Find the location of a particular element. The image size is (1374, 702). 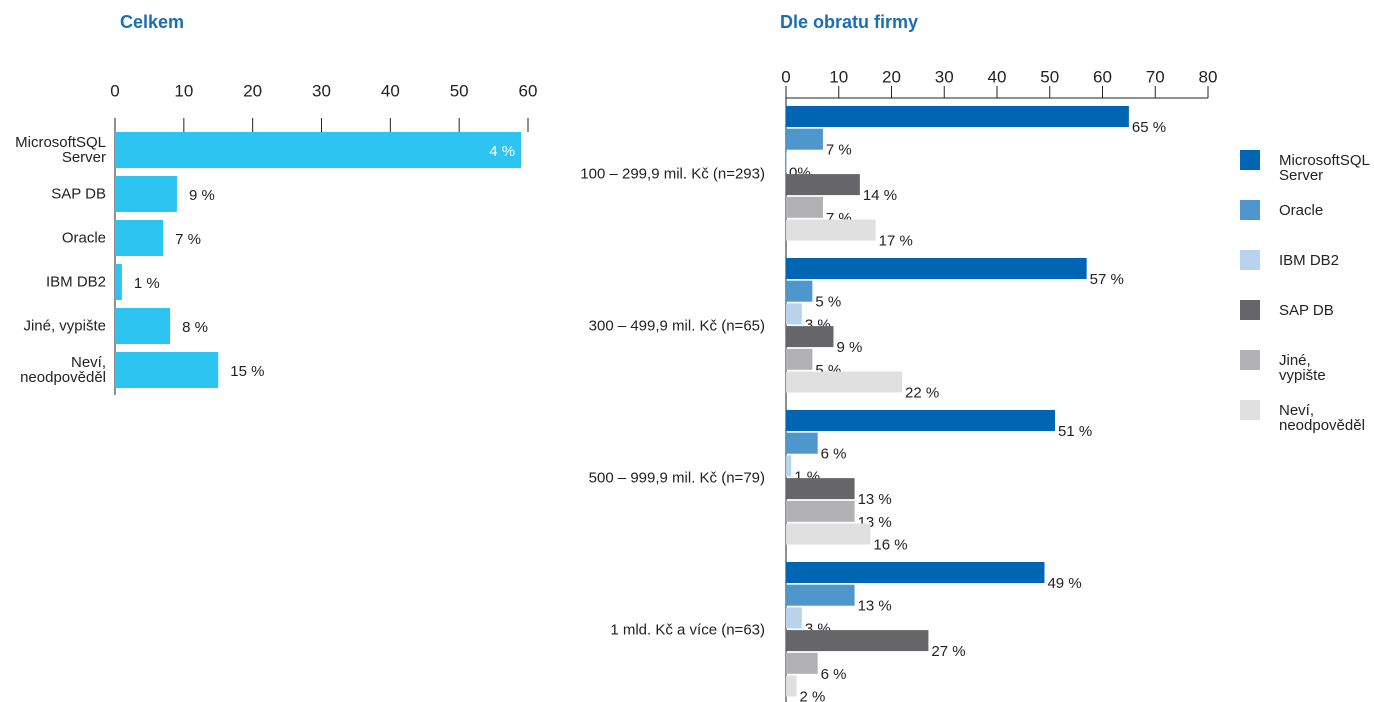

value-label: 16 % is located at coordinates (890, 544).